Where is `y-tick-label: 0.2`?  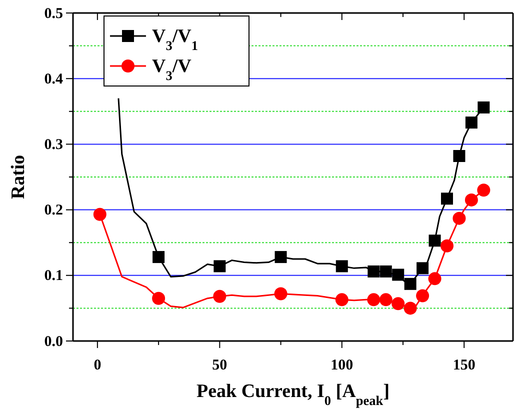 y-tick-label: 0.2 is located at coordinates (53, 210).